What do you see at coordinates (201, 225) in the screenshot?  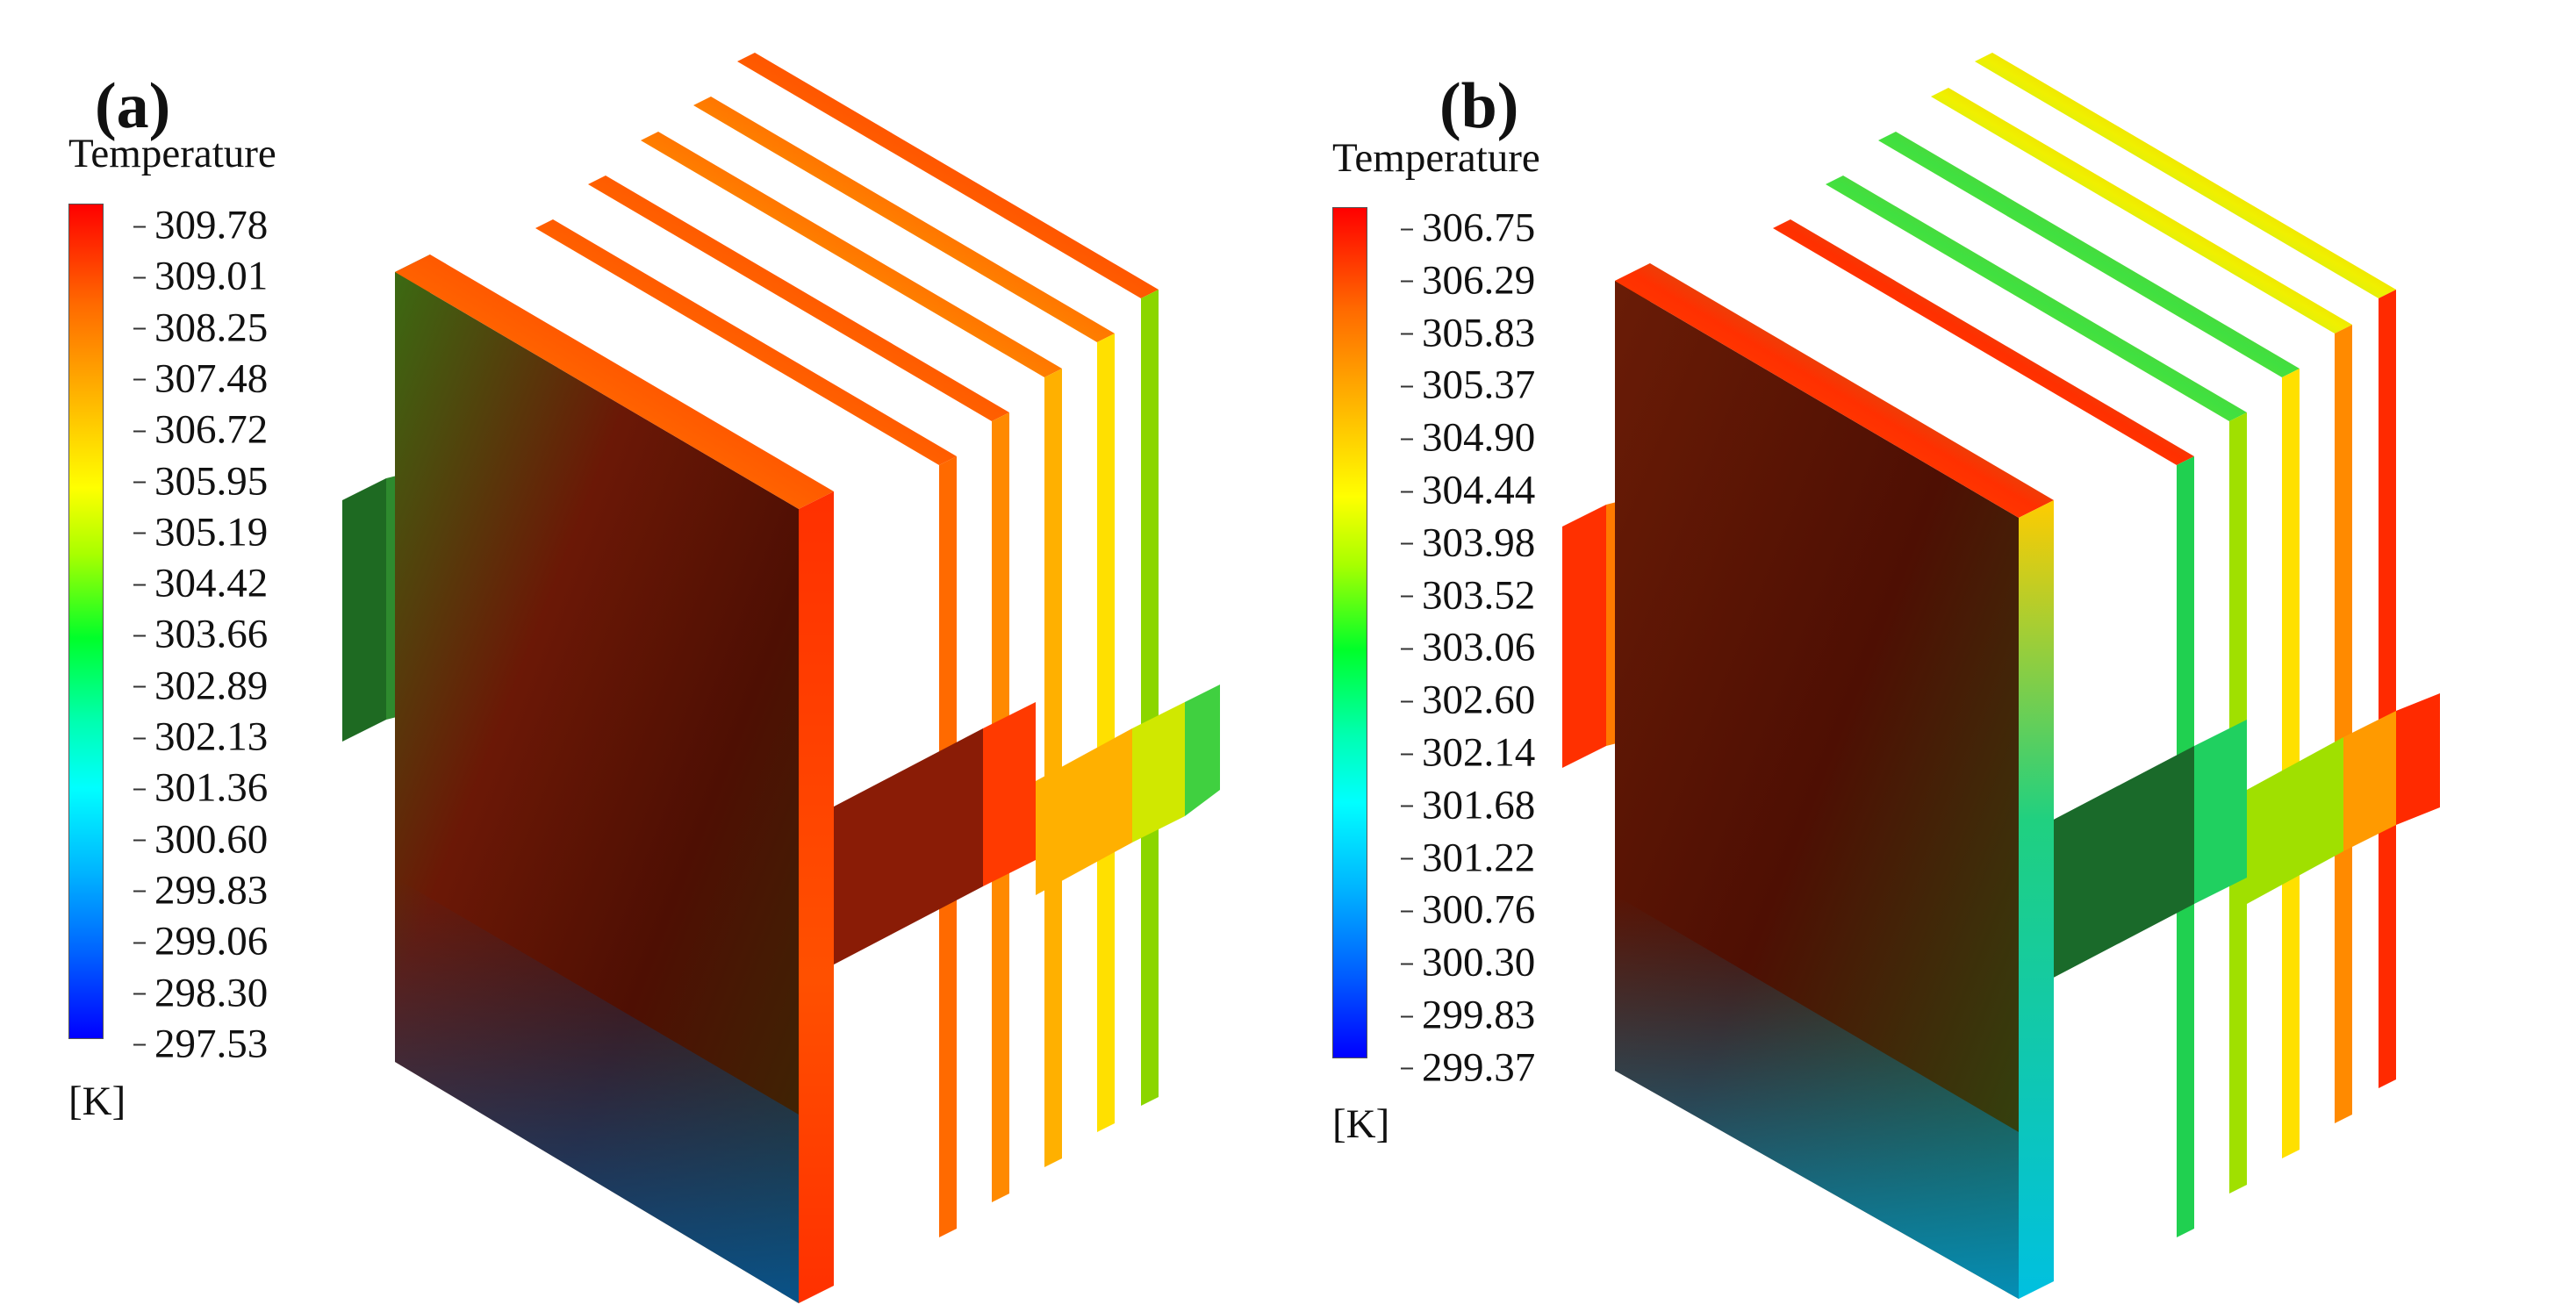 I see `colorbar-tick-label: 309.78` at bounding box center [201, 225].